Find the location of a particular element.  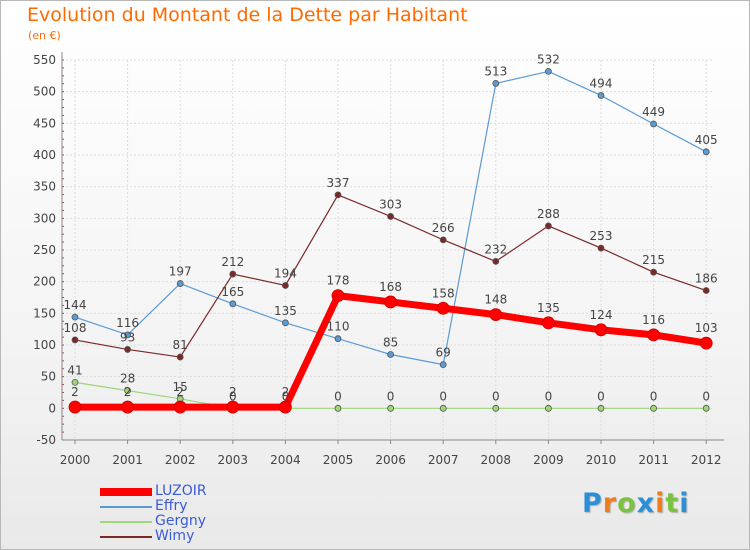

data-label-effry: 144 is located at coordinates (75, 305).